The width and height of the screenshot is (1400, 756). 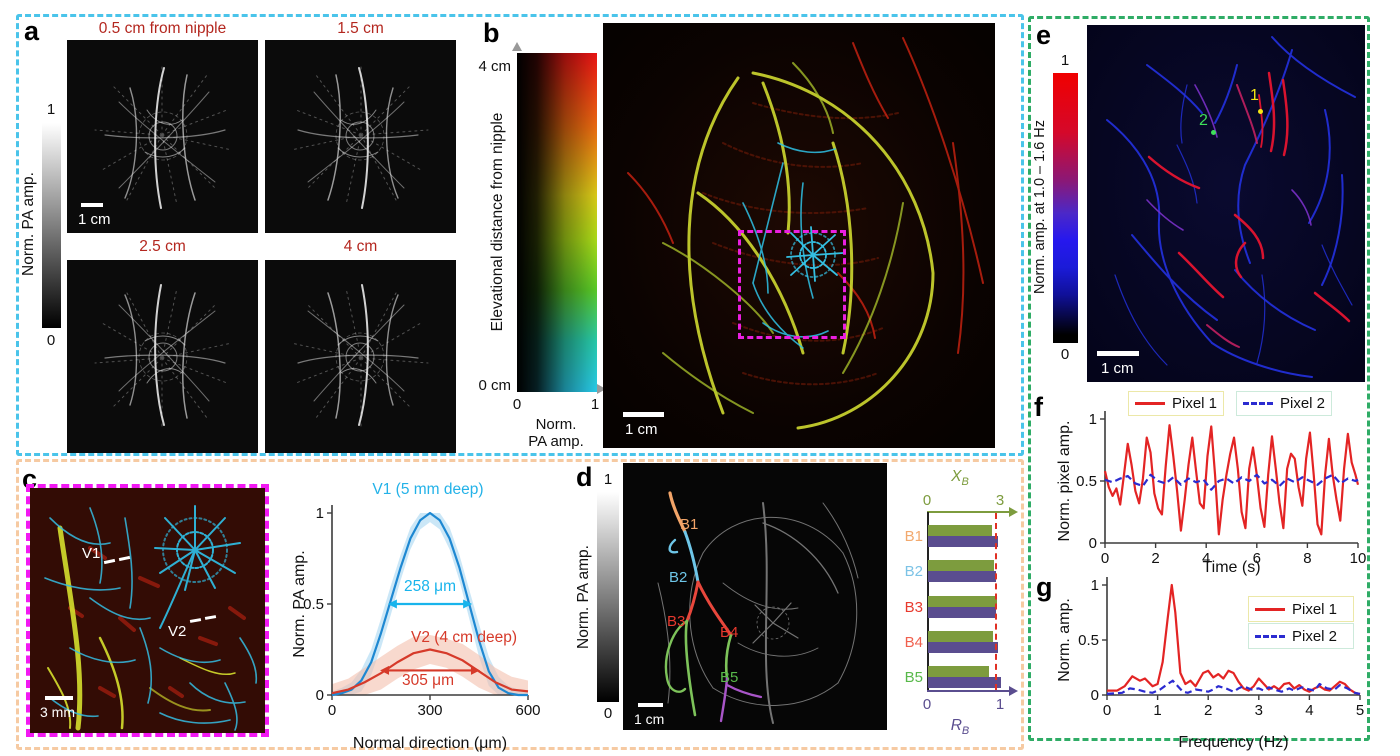 What do you see at coordinates (177, 631) in the screenshot?
I see `vessel-v2-label: V2` at bounding box center [177, 631].